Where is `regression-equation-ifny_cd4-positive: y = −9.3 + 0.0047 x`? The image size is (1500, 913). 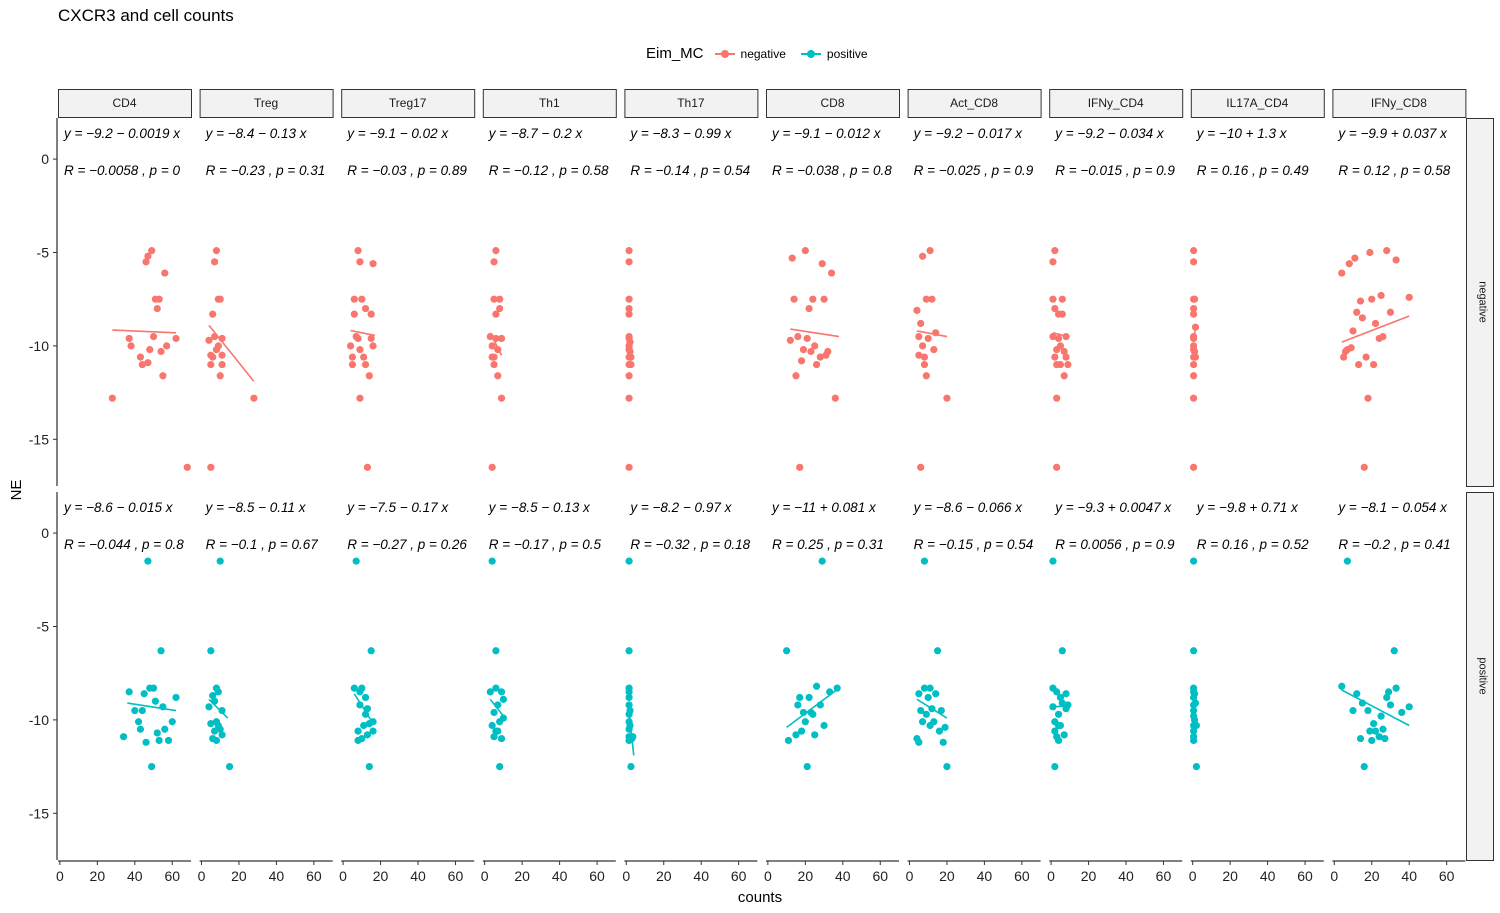 regression-equation-ifny_cd4-positive: y = −9.3 + 0.0047 x is located at coordinates (1113, 507).